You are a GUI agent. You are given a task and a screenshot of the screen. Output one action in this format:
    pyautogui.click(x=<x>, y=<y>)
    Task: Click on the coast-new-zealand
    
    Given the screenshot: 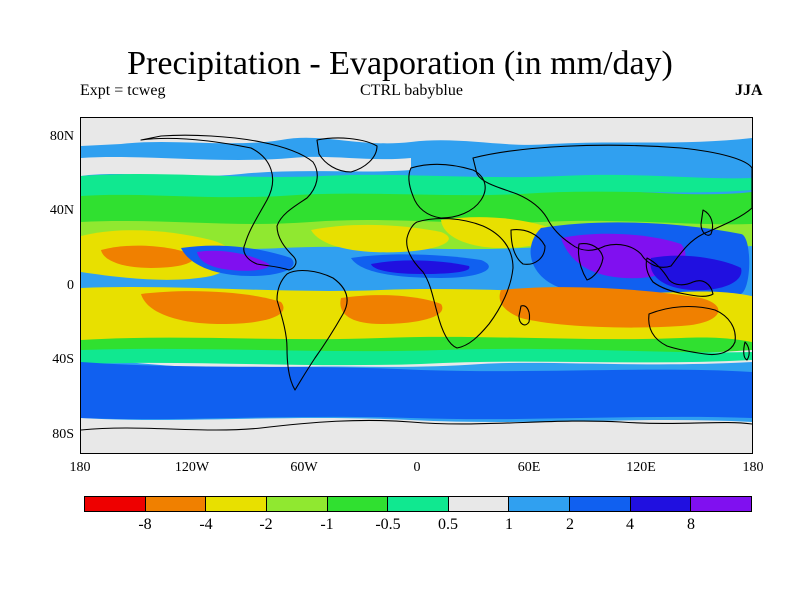 What is the action you would take?
    pyautogui.click(x=746, y=351)
    